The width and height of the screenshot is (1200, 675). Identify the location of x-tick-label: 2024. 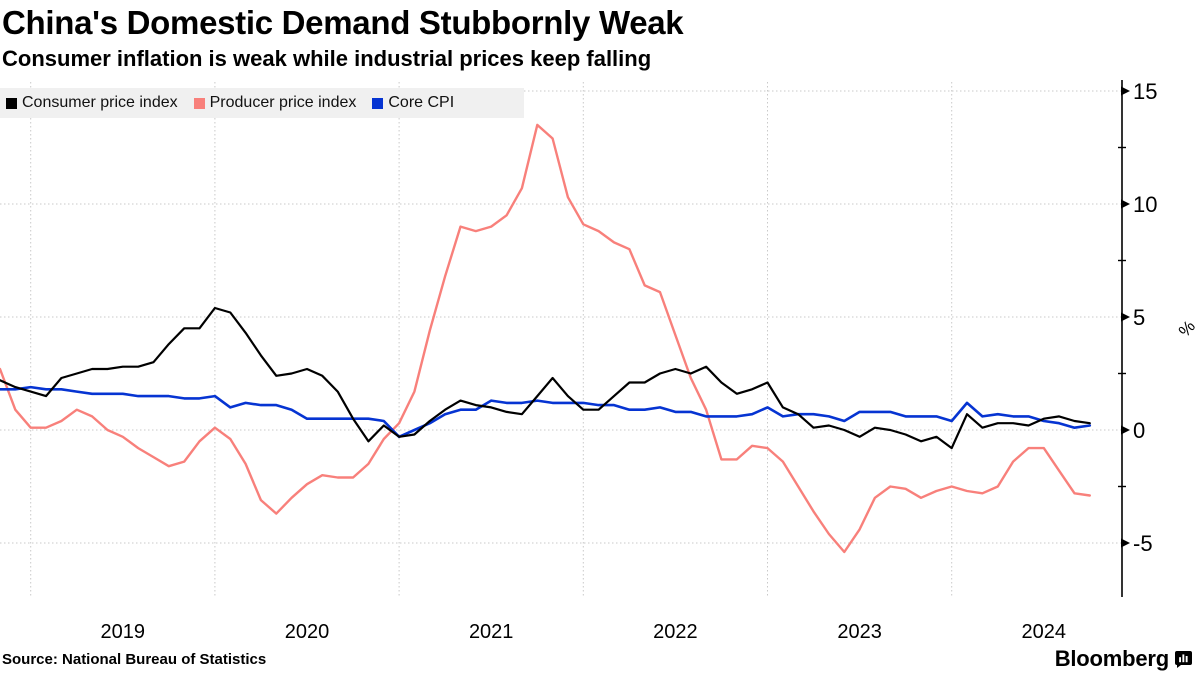
(1044, 632).